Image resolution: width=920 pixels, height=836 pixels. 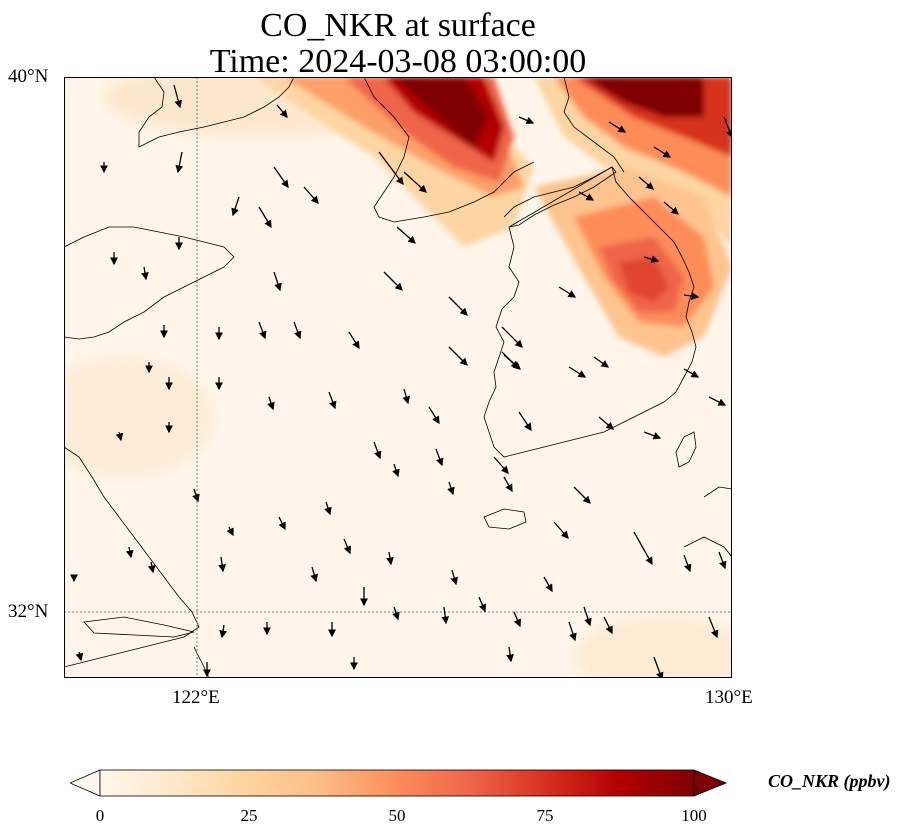 I want to click on colorbar-label: CO_NKR (ppbv), so click(x=829, y=781).